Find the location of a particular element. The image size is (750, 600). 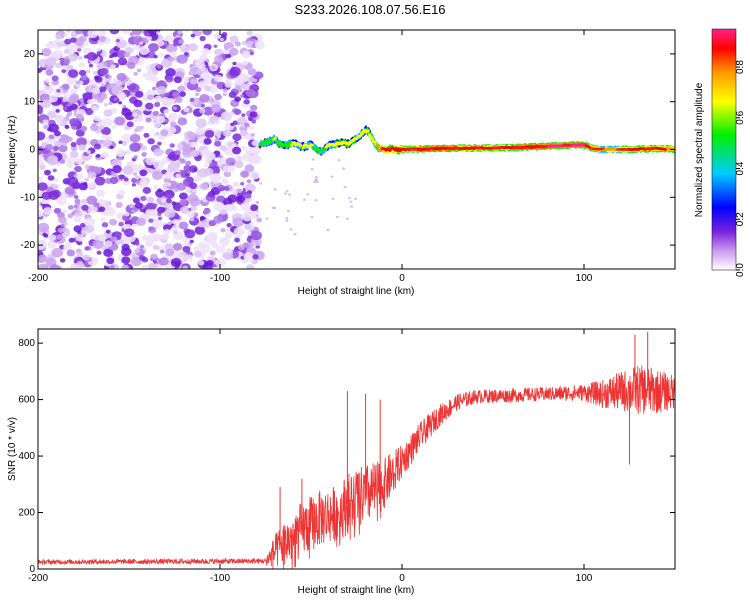

x-tick-label: -100 is located at coordinates (220, 278).